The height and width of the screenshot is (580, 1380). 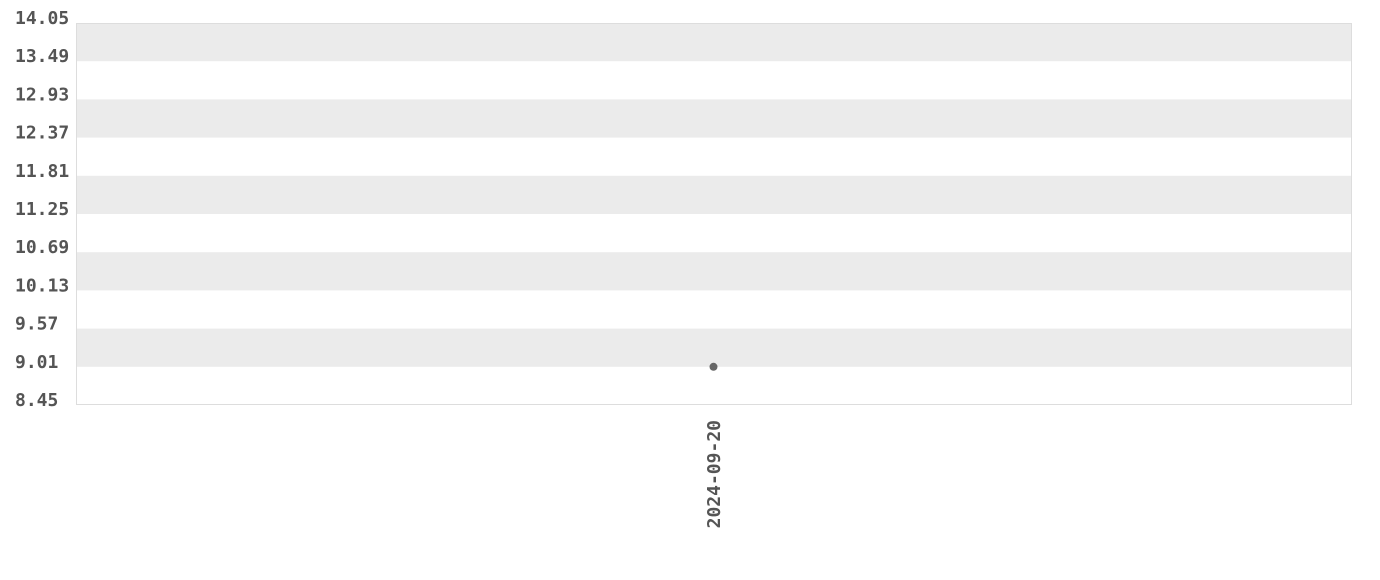 I want to click on y-tick-label: 12.93, so click(x=42, y=94).